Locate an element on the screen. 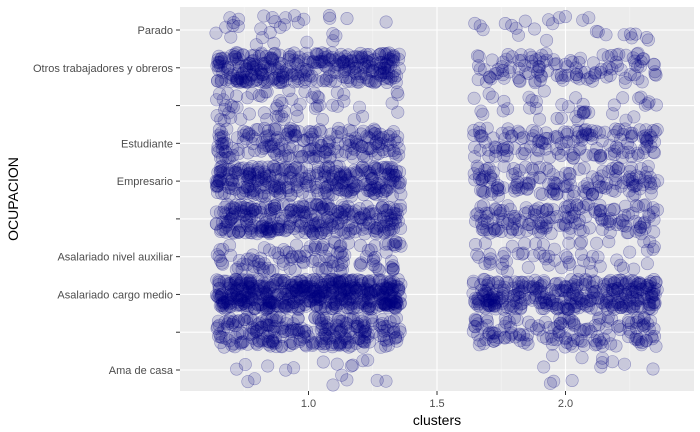 The image size is (700, 432). y-tick-label: Asalariado cargo medio is located at coordinates (115, 295).